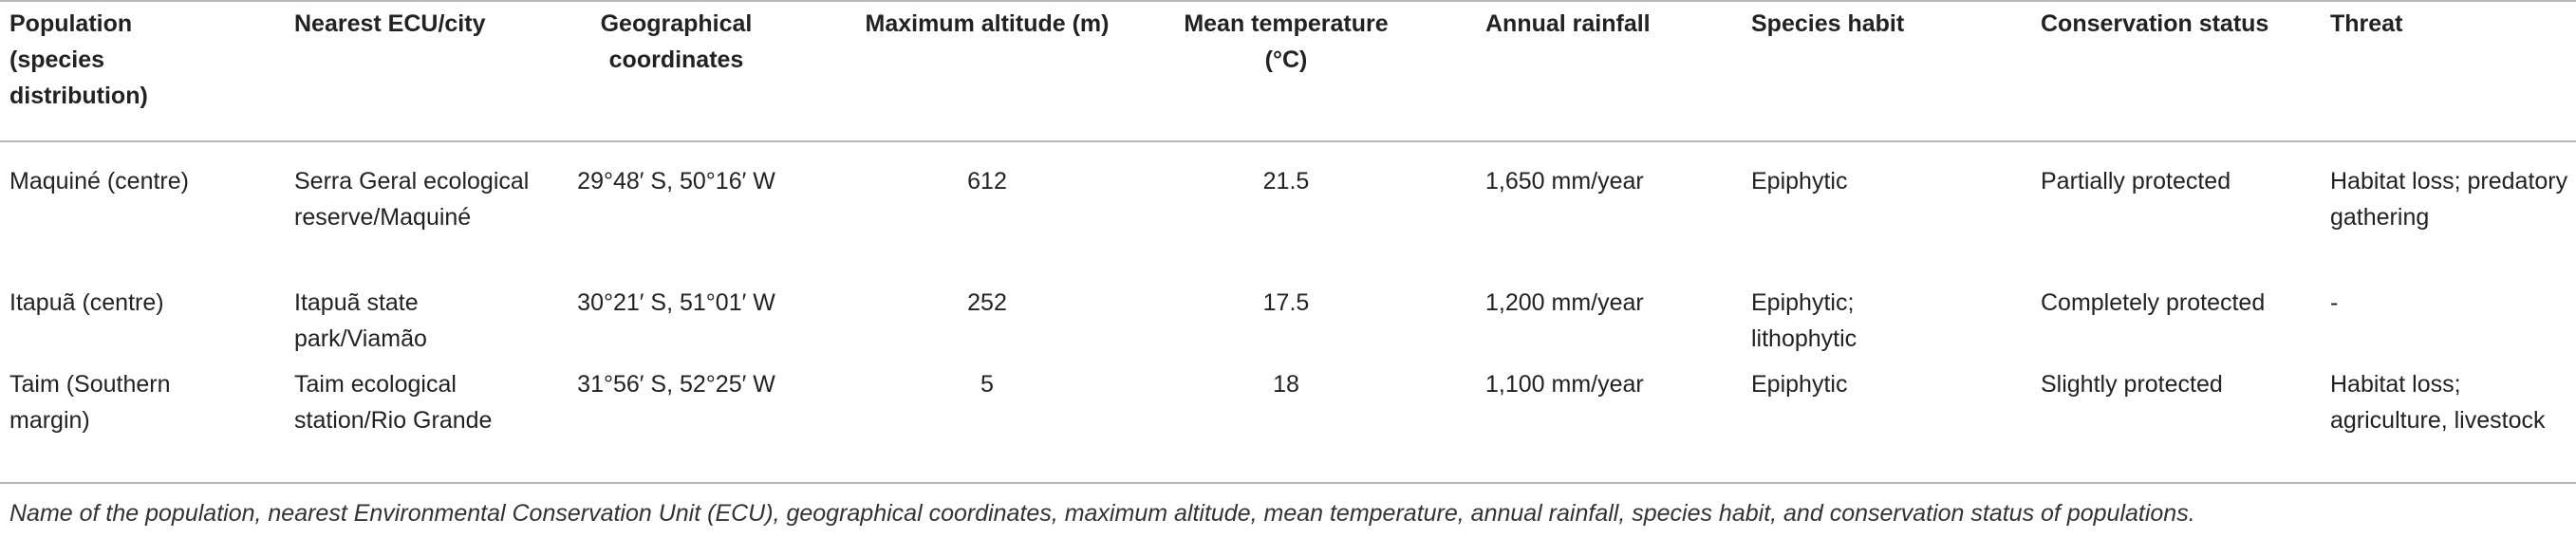  What do you see at coordinates (90, 402) in the screenshot?
I see `table-cell: Taim (Southern margin)` at bounding box center [90, 402].